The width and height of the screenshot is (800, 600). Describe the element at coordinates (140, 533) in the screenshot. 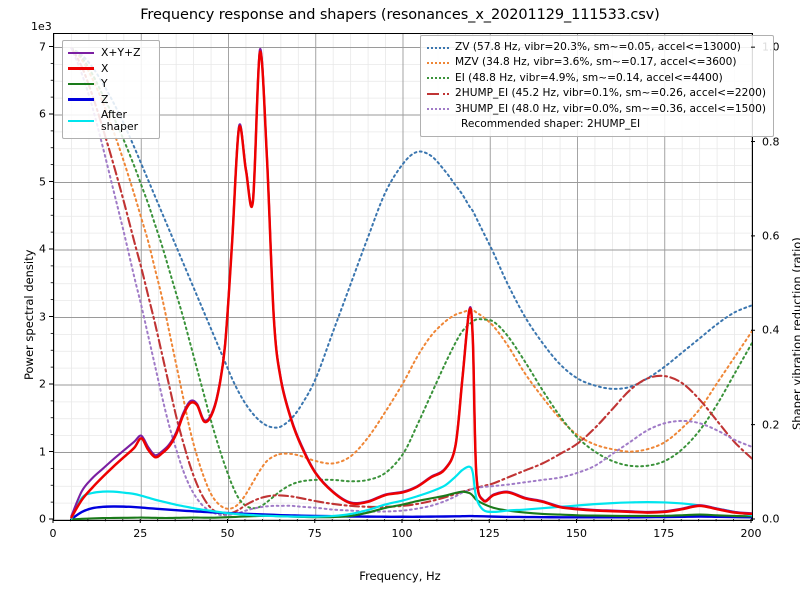

I see `x-tick-label: 25` at that location.